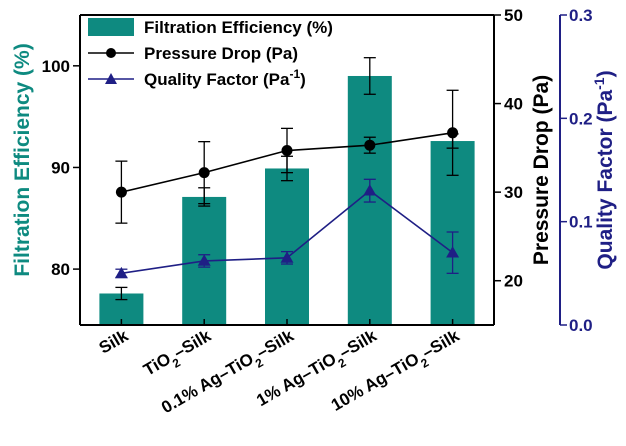 This screenshot has width=626, height=446. Describe the element at coordinates (114, 342) in the screenshot. I see `category-label-1: Silk` at that location.